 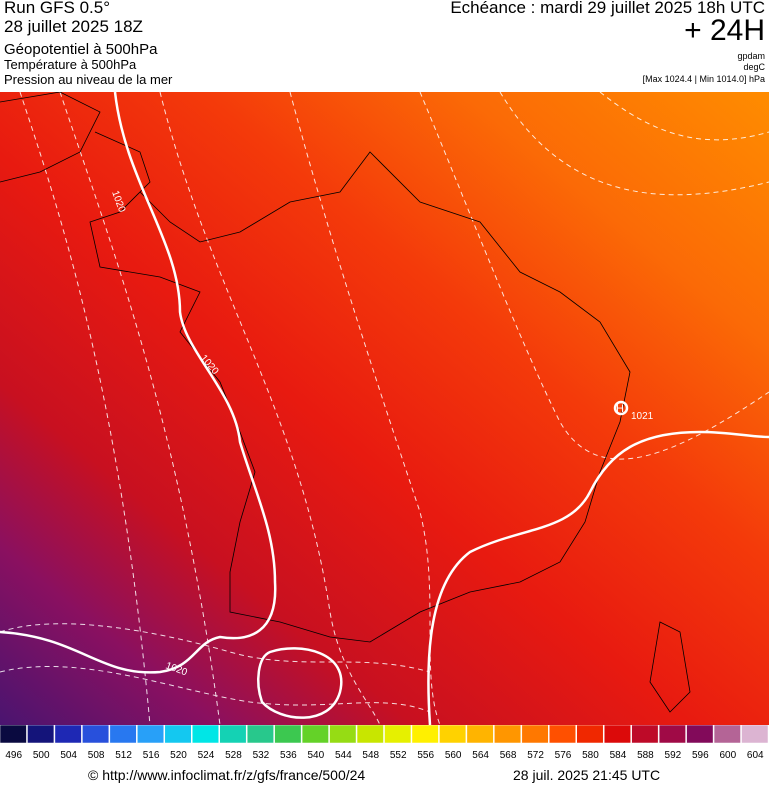 What do you see at coordinates (587, 775) in the screenshot?
I see `generated-time: 28 juil. 2025 21:45 UTC` at bounding box center [587, 775].